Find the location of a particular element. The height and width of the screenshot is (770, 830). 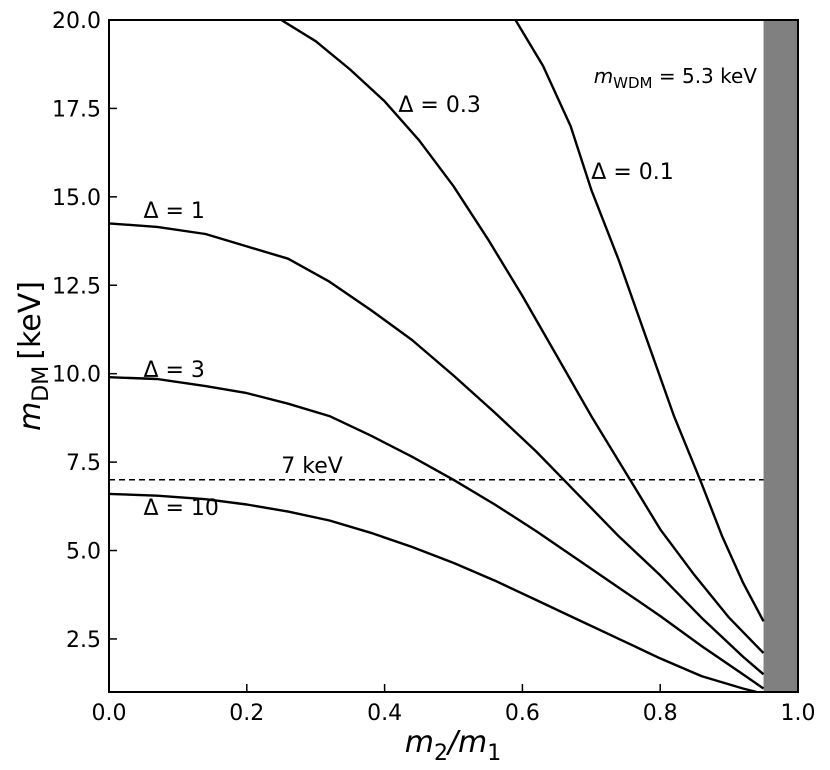

excluded-region is located at coordinates (780, 356).